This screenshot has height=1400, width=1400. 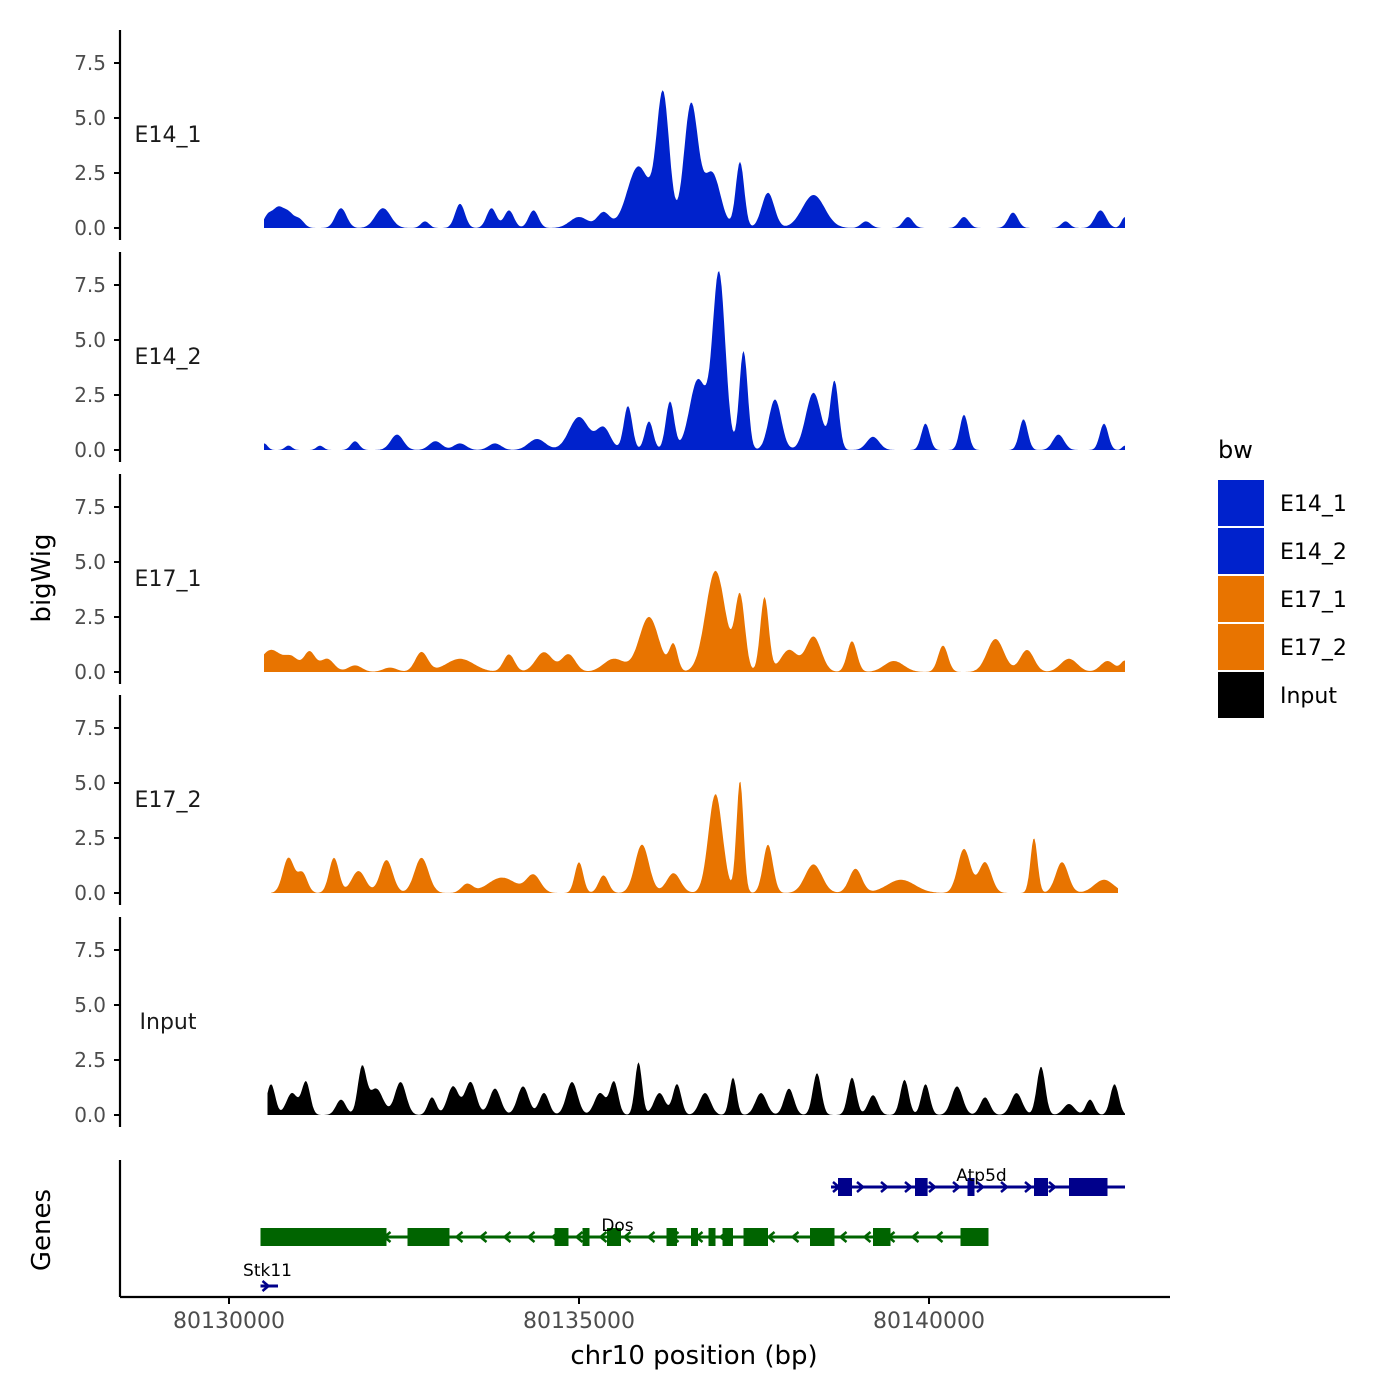 What do you see at coordinates (929, 1321) in the screenshot?
I see `x-tick-label: 80140000` at bounding box center [929, 1321].